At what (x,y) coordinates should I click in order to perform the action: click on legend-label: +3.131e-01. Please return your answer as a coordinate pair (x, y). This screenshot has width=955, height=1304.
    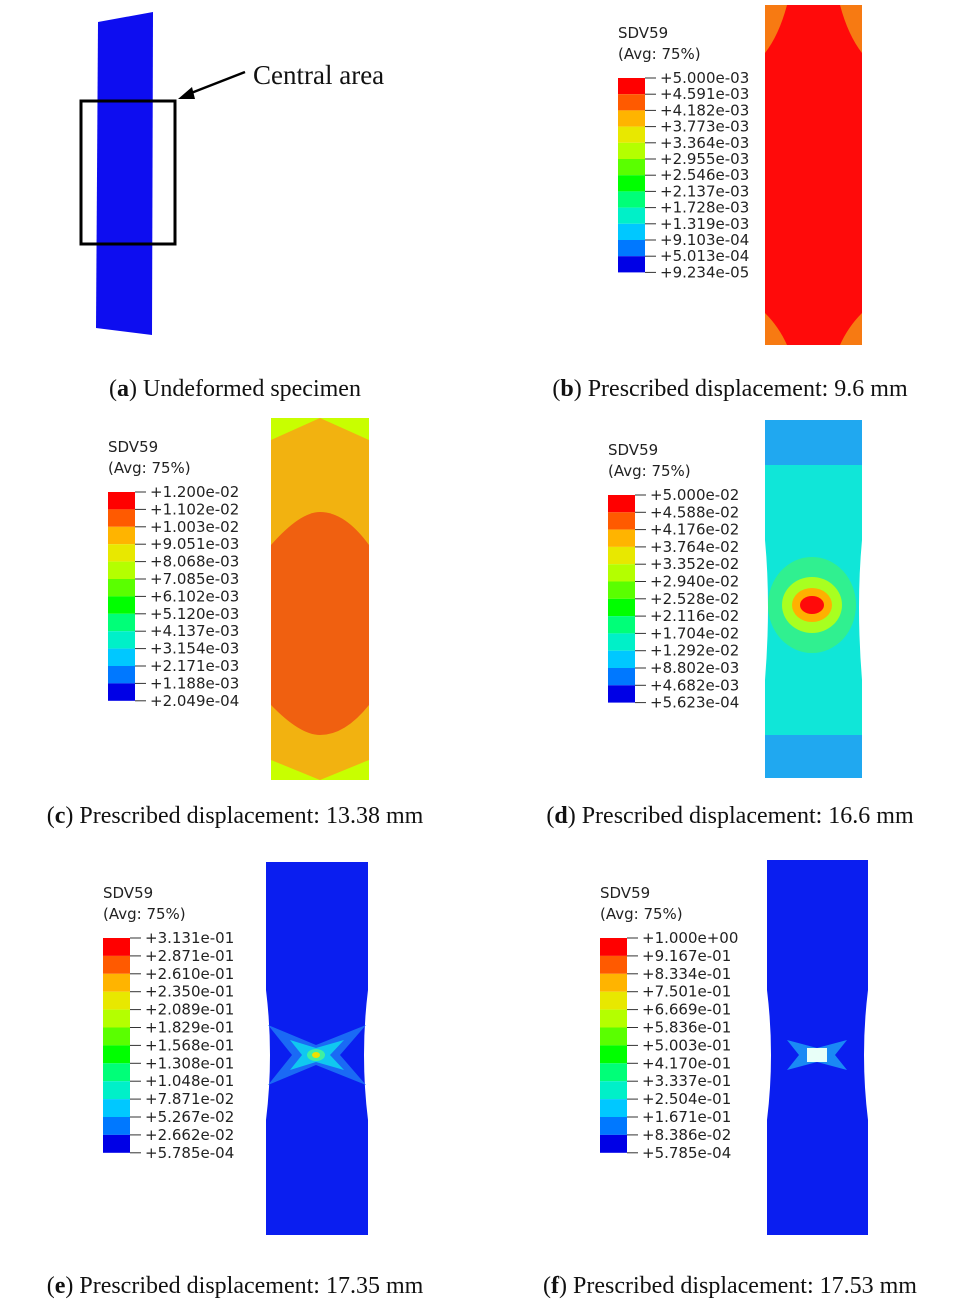
    Looking at the image, I should click on (189, 938).